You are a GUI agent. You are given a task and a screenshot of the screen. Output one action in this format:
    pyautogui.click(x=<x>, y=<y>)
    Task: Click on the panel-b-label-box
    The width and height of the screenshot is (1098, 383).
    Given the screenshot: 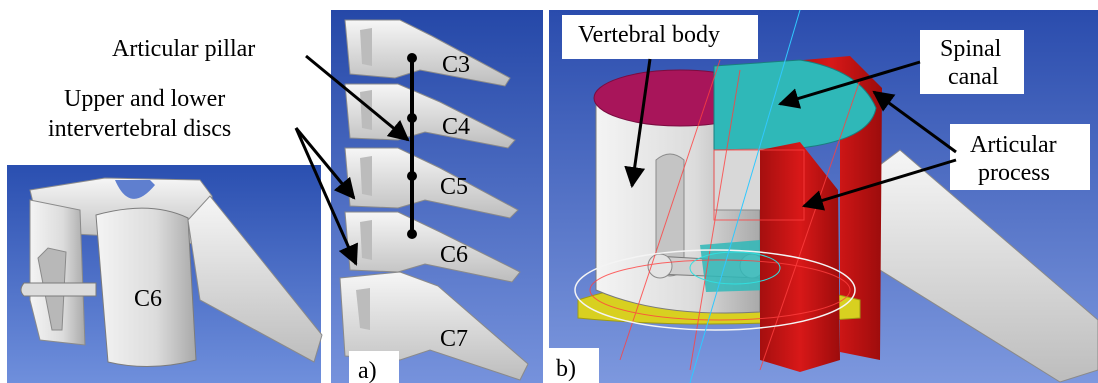 What is the action you would take?
    pyautogui.click(x=574, y=365)
    